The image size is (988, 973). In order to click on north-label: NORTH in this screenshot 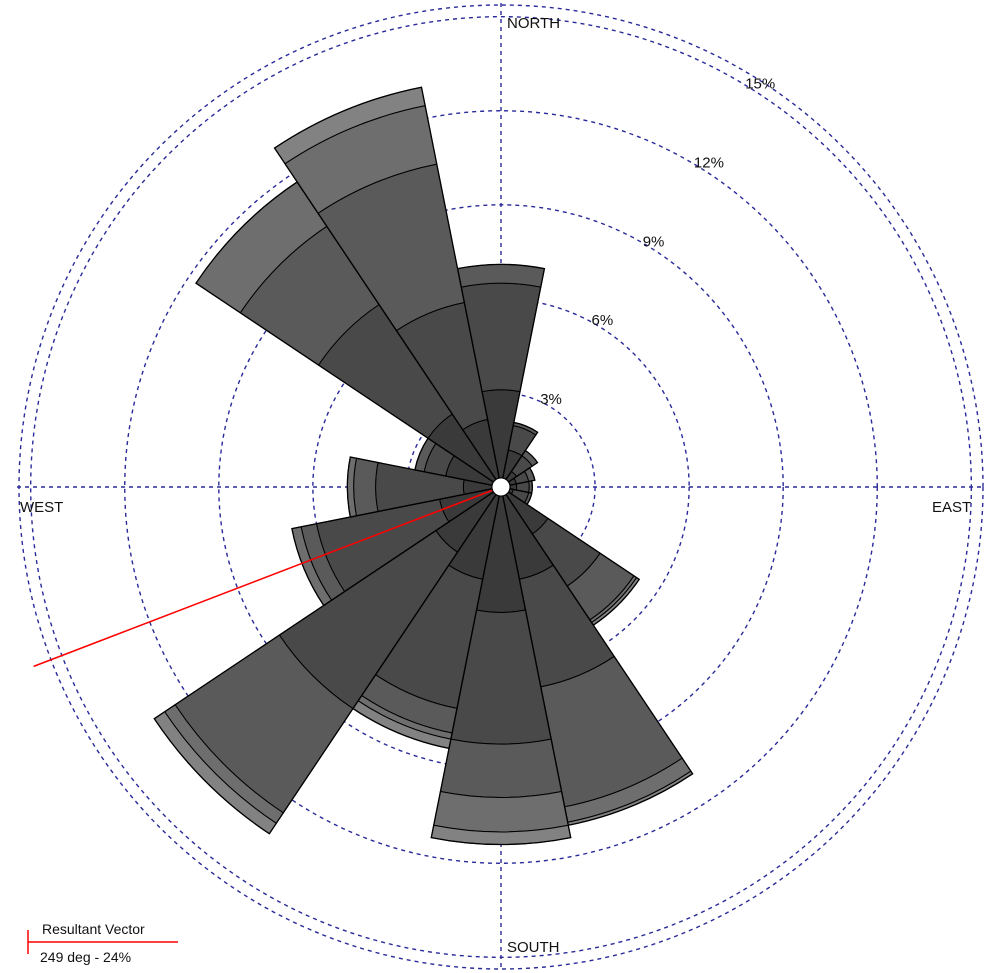, I will do `click(533, 23)`.